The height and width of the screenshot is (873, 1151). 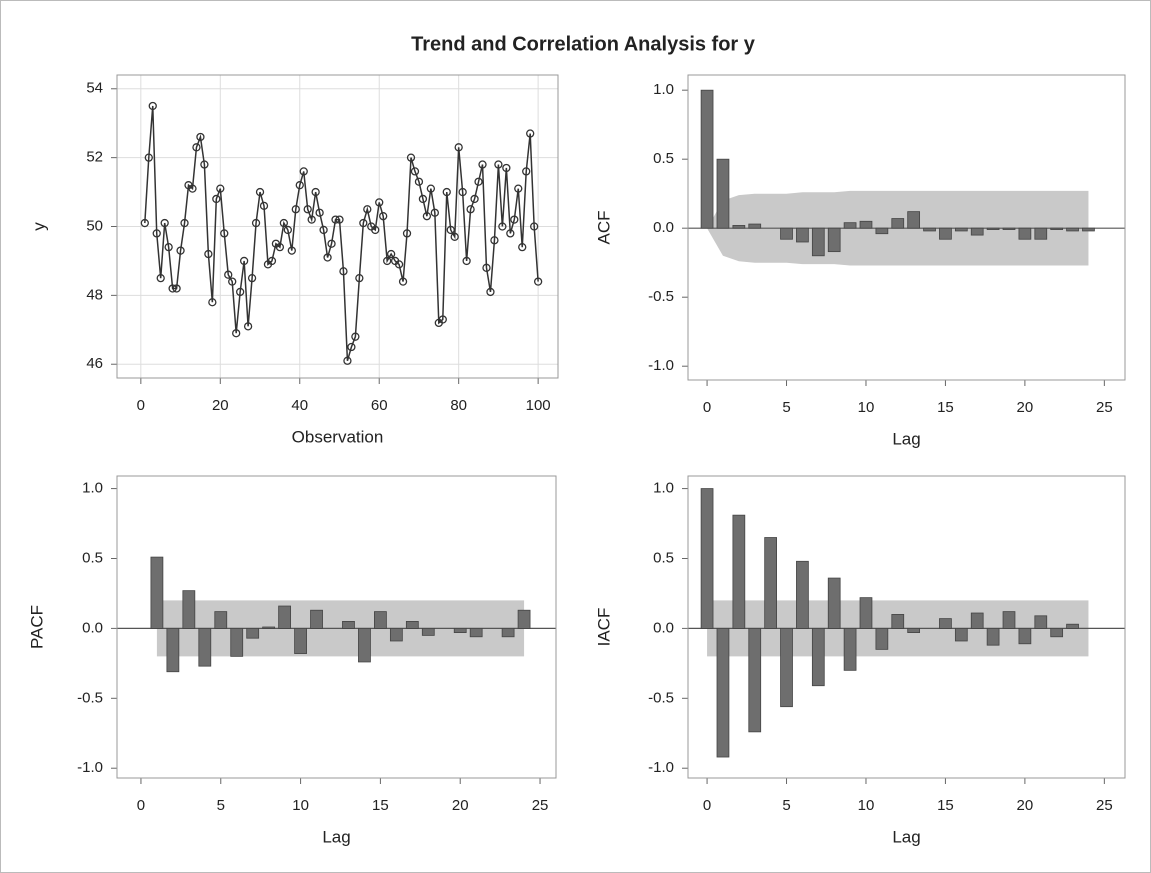 I want to click on x-tick-label: 100, so click(x=538, y=405).